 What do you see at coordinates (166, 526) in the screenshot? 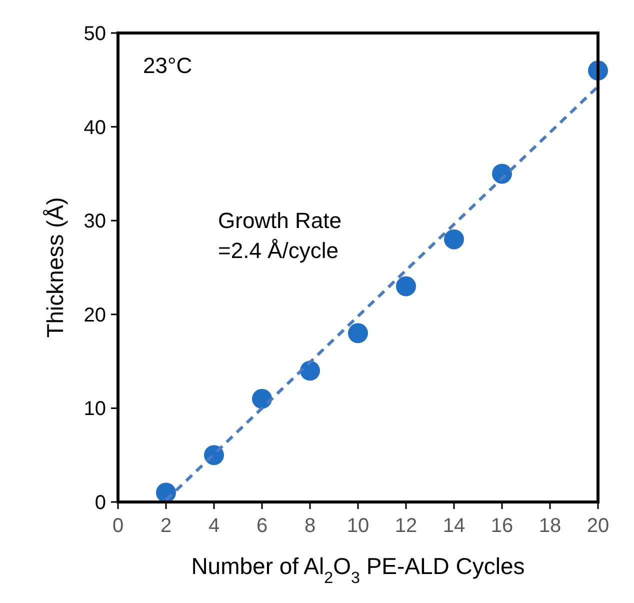
I see `x-tick-label: 2` at bounding box center [166, 526].